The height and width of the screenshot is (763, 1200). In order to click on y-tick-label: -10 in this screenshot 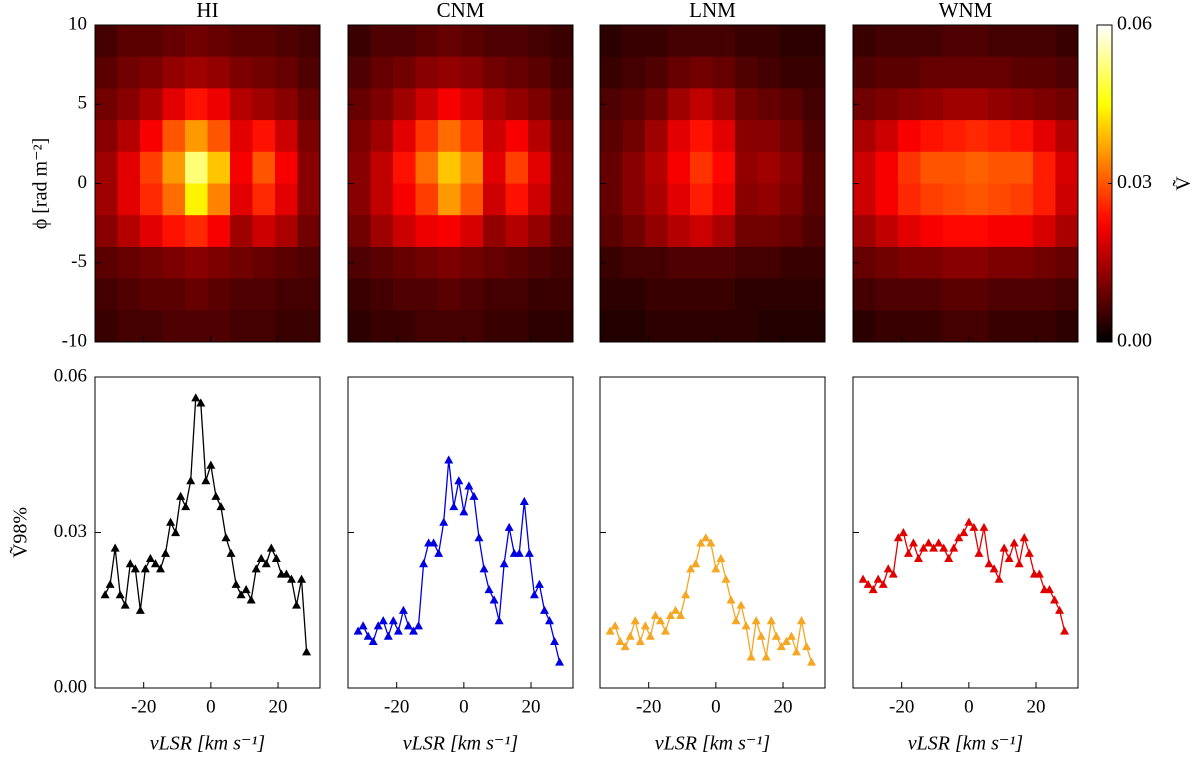, I will do `click(74, 340)`.